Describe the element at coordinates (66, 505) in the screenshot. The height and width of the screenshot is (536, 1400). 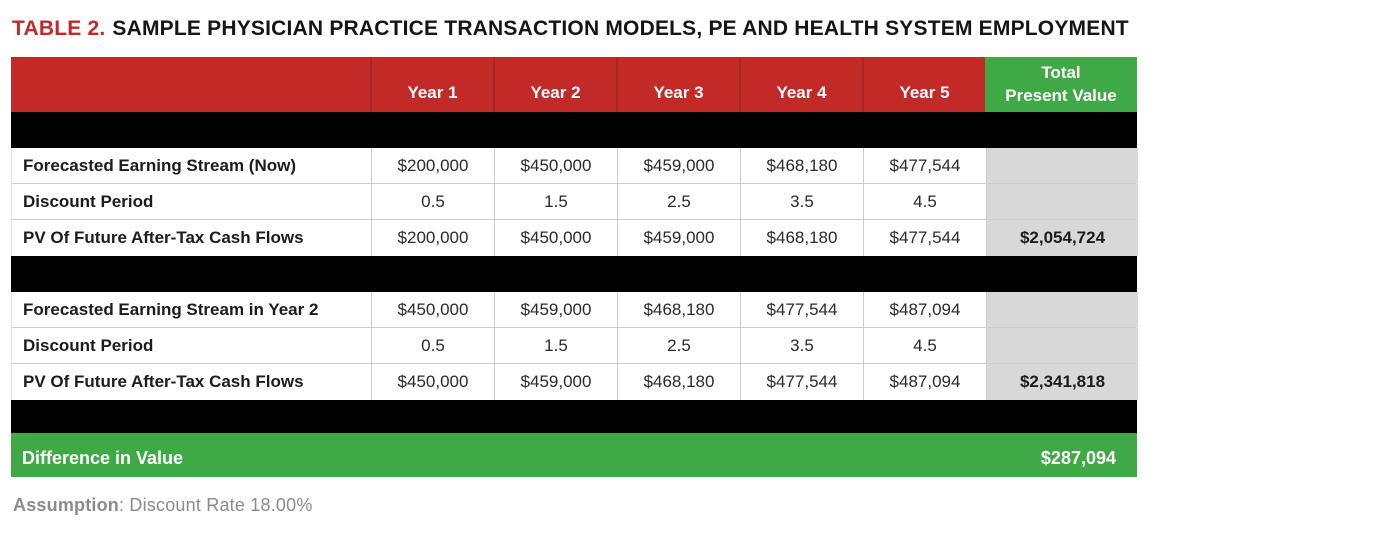
I see `assumption-label: Assumption` at that location.